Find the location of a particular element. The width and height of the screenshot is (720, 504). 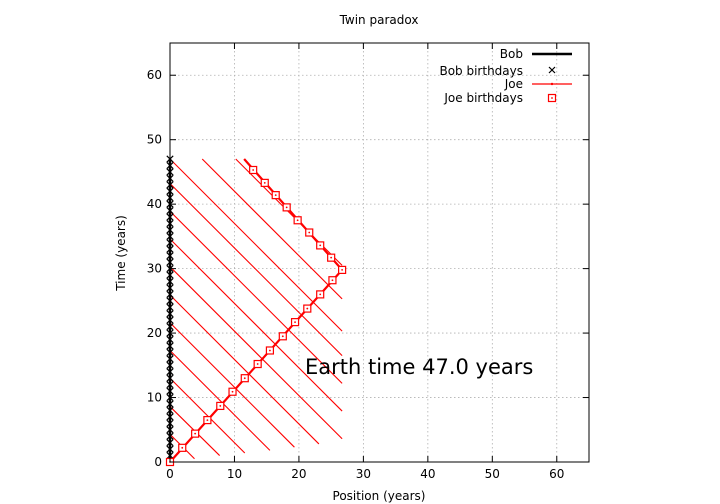

legend-label-joe: Joe is located at coordinates (513, 84).